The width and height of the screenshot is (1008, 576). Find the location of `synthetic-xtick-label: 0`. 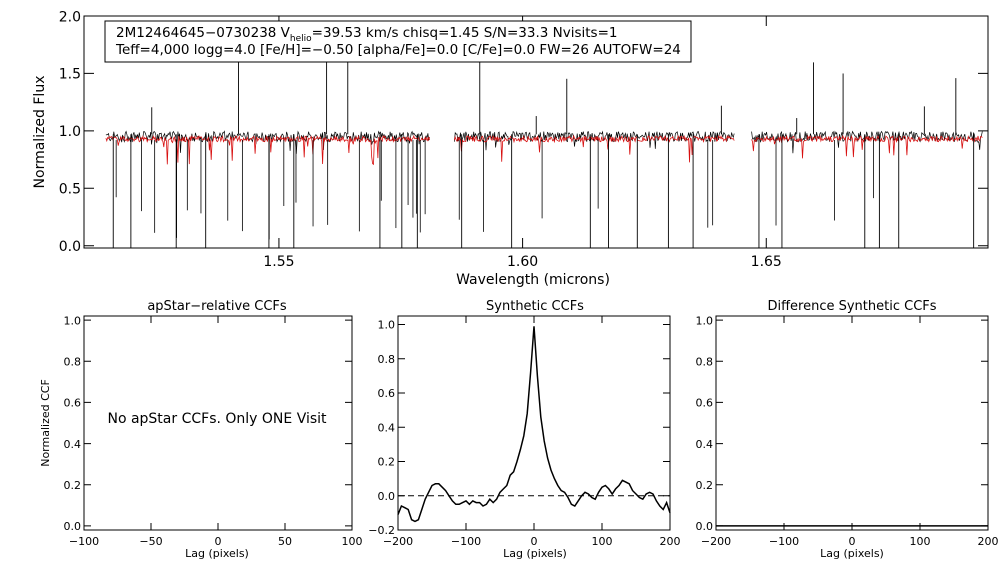

synthetic-xtick-label: 0 is located at coordinates (534, 541).